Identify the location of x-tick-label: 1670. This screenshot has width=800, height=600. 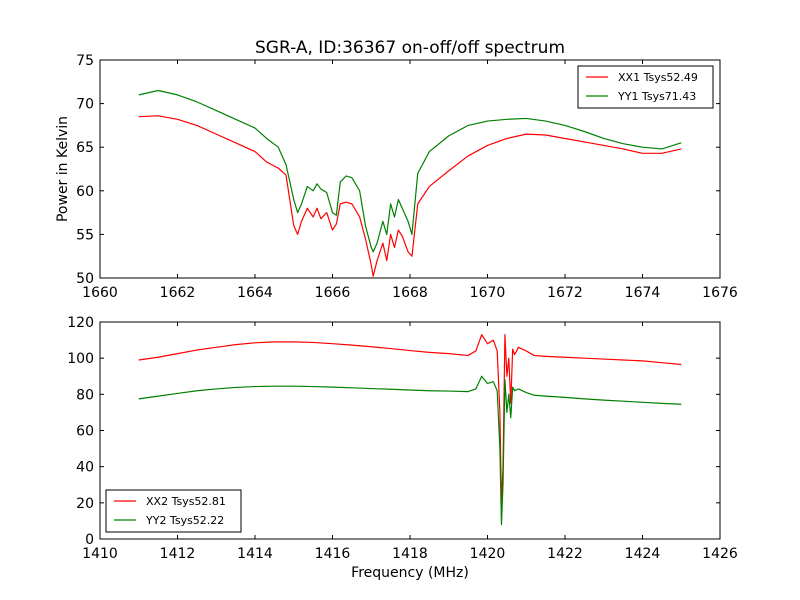
(488, 293).